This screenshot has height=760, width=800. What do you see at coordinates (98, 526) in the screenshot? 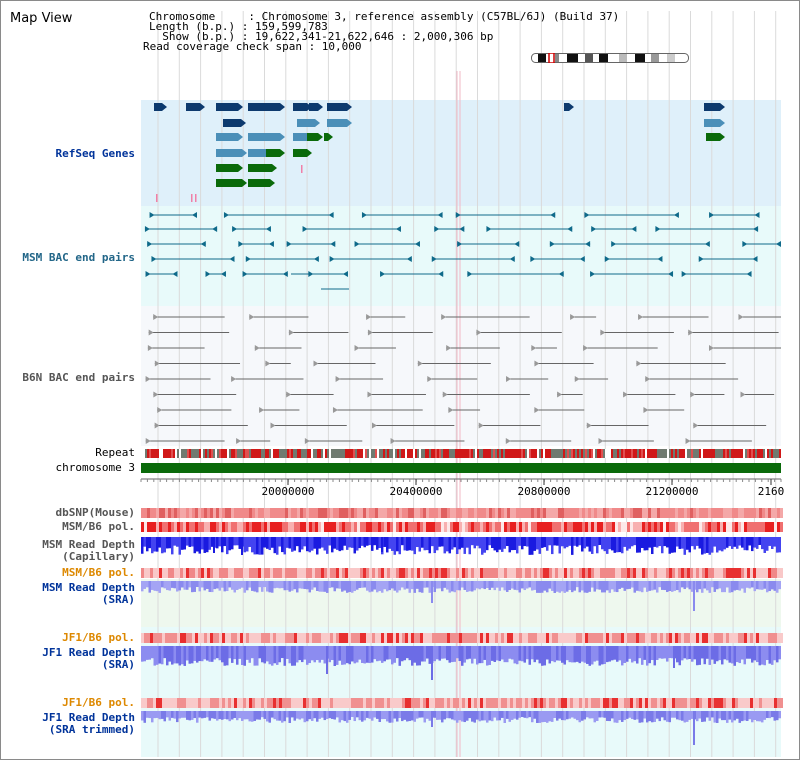
I see `track-label-msm-b6-pol-1: MSM/B6 pol.` at bounding box center [98, 526].